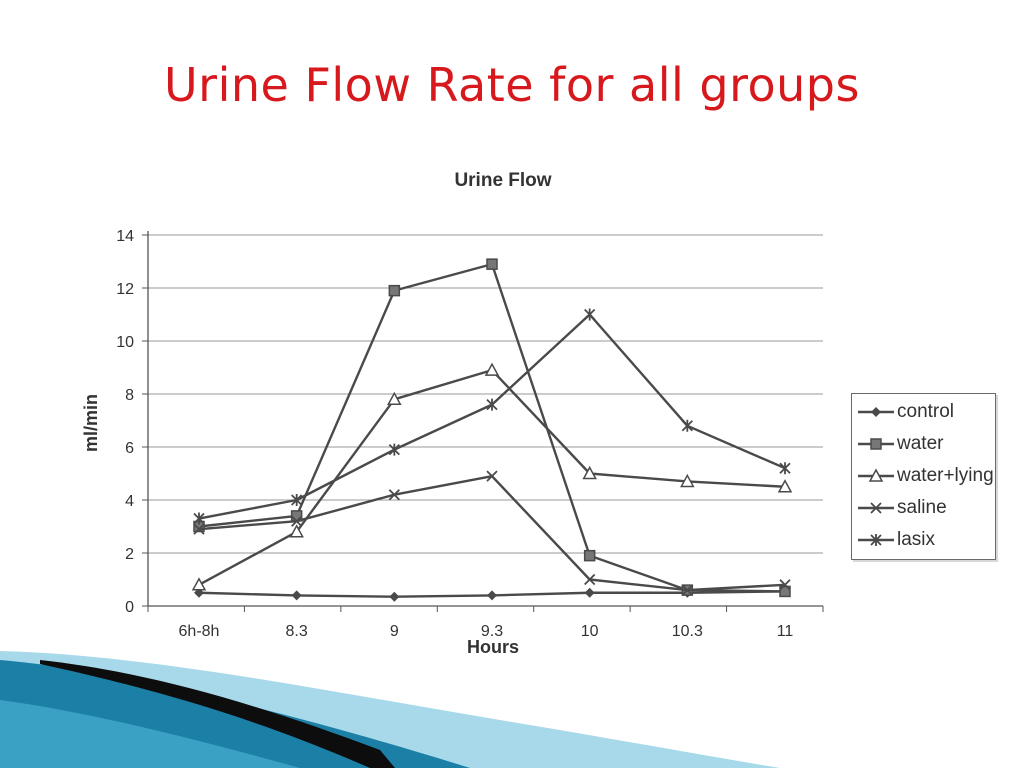 The image size is (1024, 768). What do you see at coordinates (895, 540) in the screenshot?
I see `legend-item-lasix: lasix` at bounding box center [895, 540].